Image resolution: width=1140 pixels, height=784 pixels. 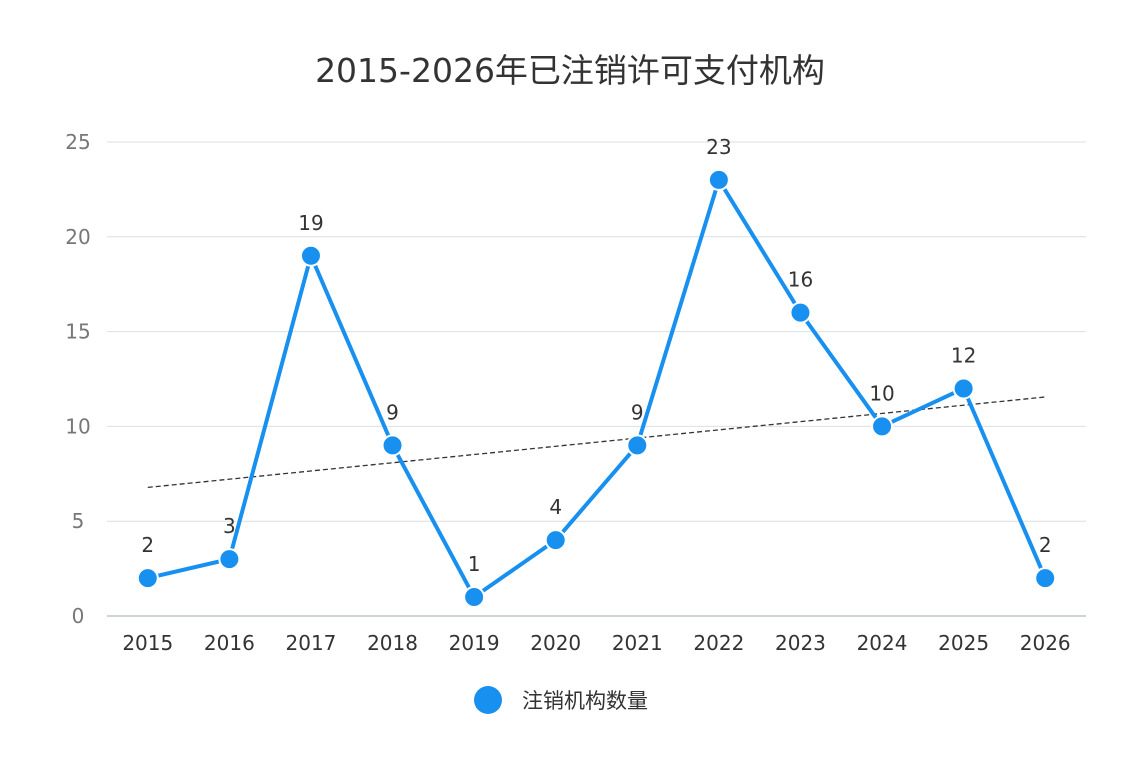 I want to click on y-axis: 0 5 10 15 20 25, so click(x=77, y=379).